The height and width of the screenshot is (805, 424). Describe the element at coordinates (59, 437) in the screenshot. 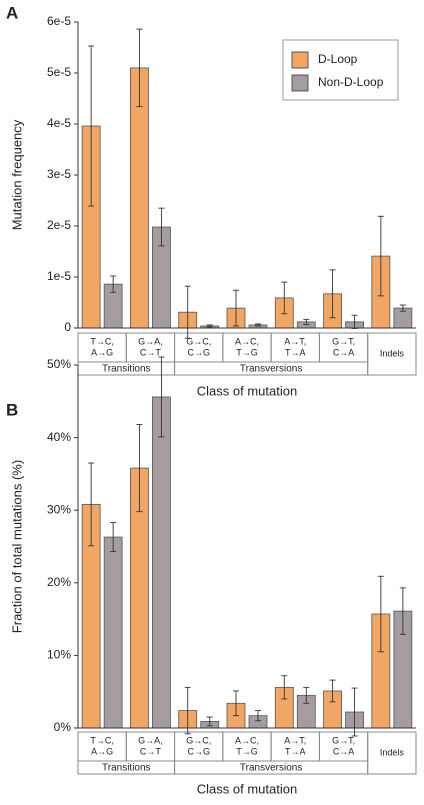

I see `y-tick-label: 40%` at that location.